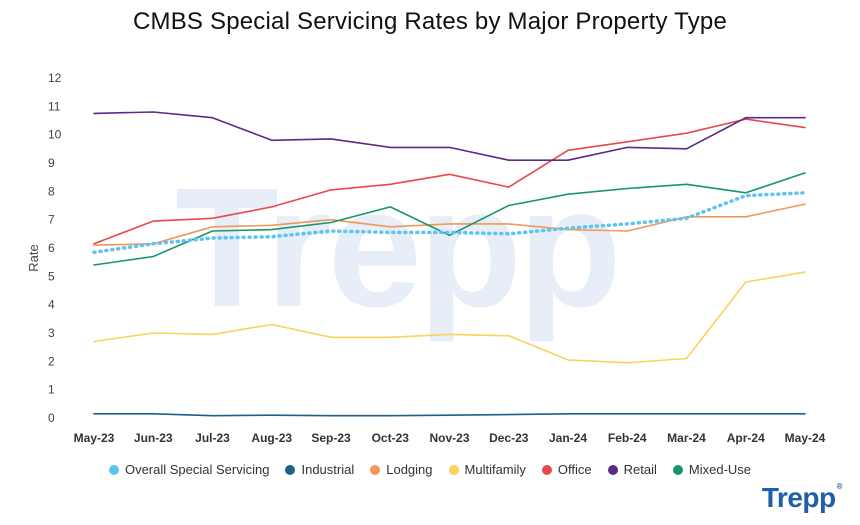  What do you see at coordinates (94, 438) in the screenshot?
I see `x-tick-label: May-23` at bounding box center [94, 438].